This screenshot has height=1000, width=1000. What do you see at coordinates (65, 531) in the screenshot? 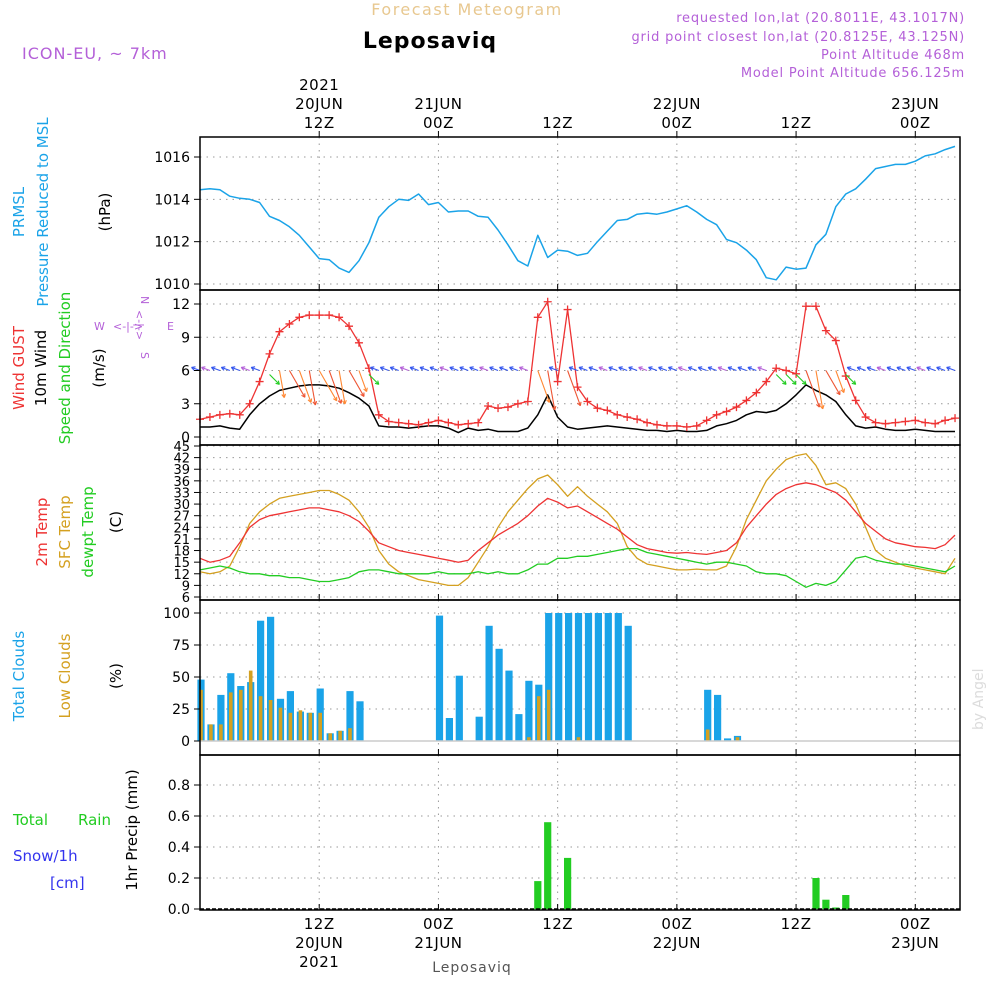
I see `temp-label-sfc: SFC Temp` at bounding box center [65, 531].